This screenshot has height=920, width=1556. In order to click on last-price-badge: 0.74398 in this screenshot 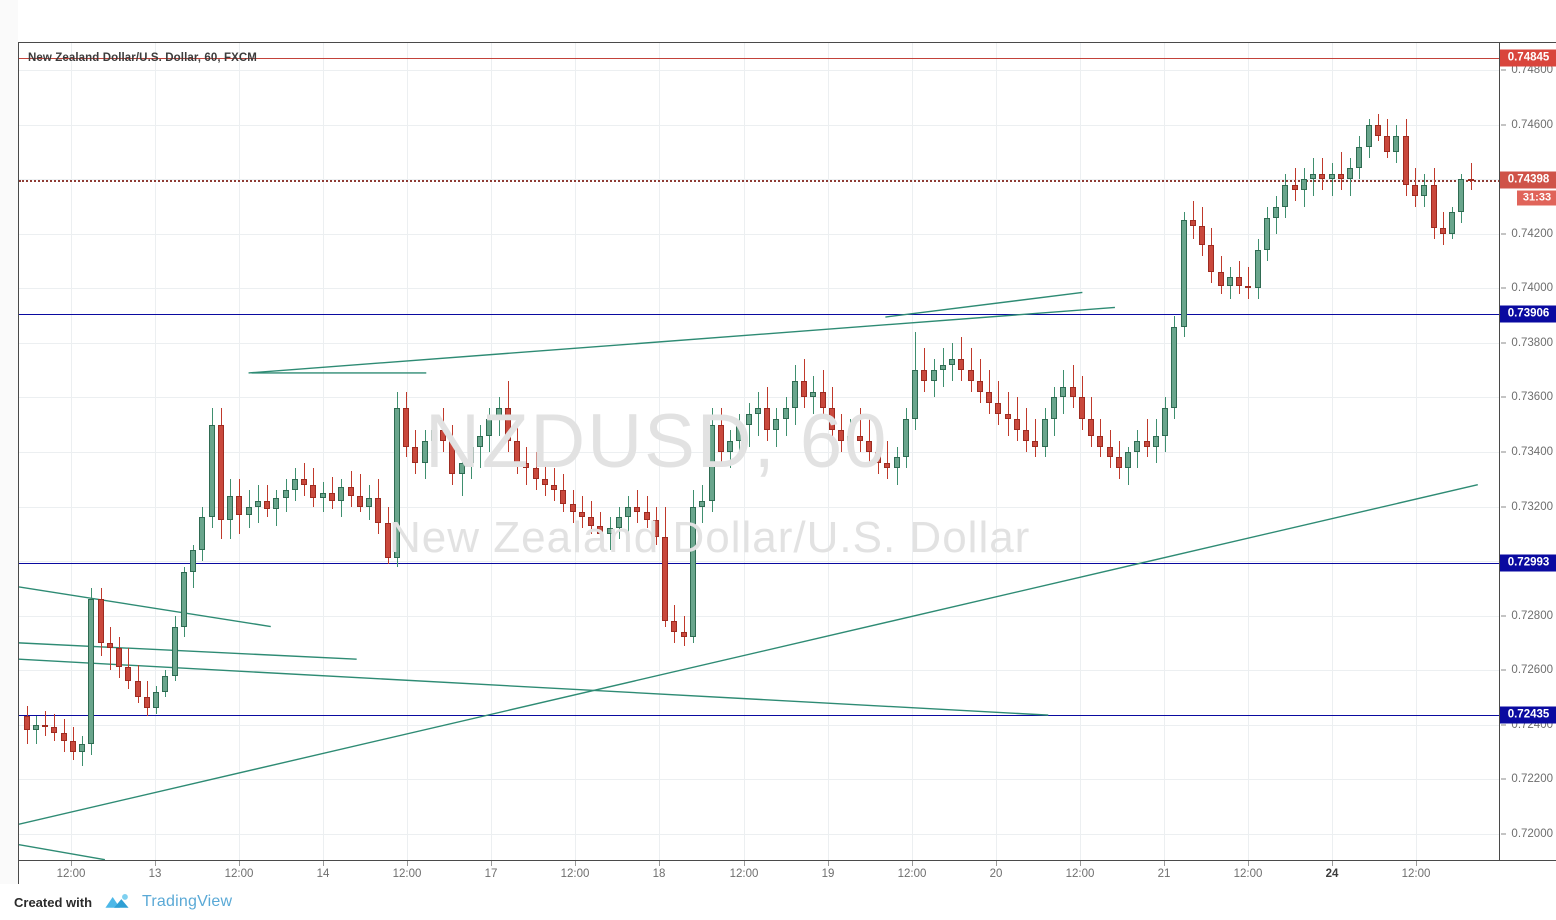, I will do `click(1528, 180)`.